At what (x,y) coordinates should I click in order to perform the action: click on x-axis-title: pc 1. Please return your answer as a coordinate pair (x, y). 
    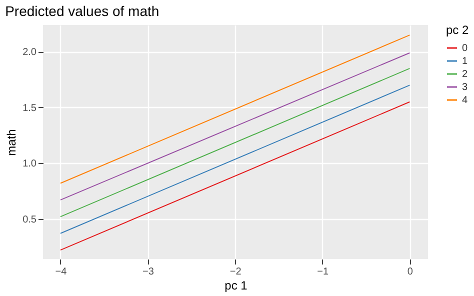
    Looking at the image, I should click on (236, 285).